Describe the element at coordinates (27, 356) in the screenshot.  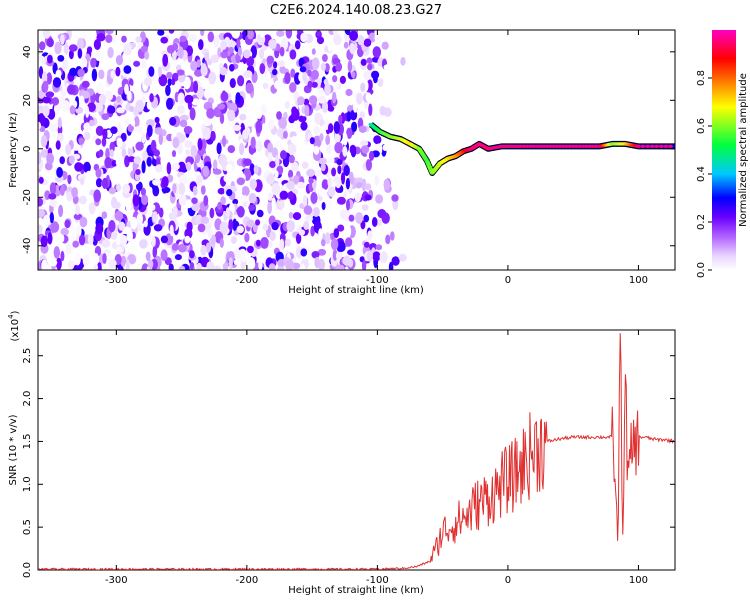
I see `snr-y-tick-label: 2.5` at that location.